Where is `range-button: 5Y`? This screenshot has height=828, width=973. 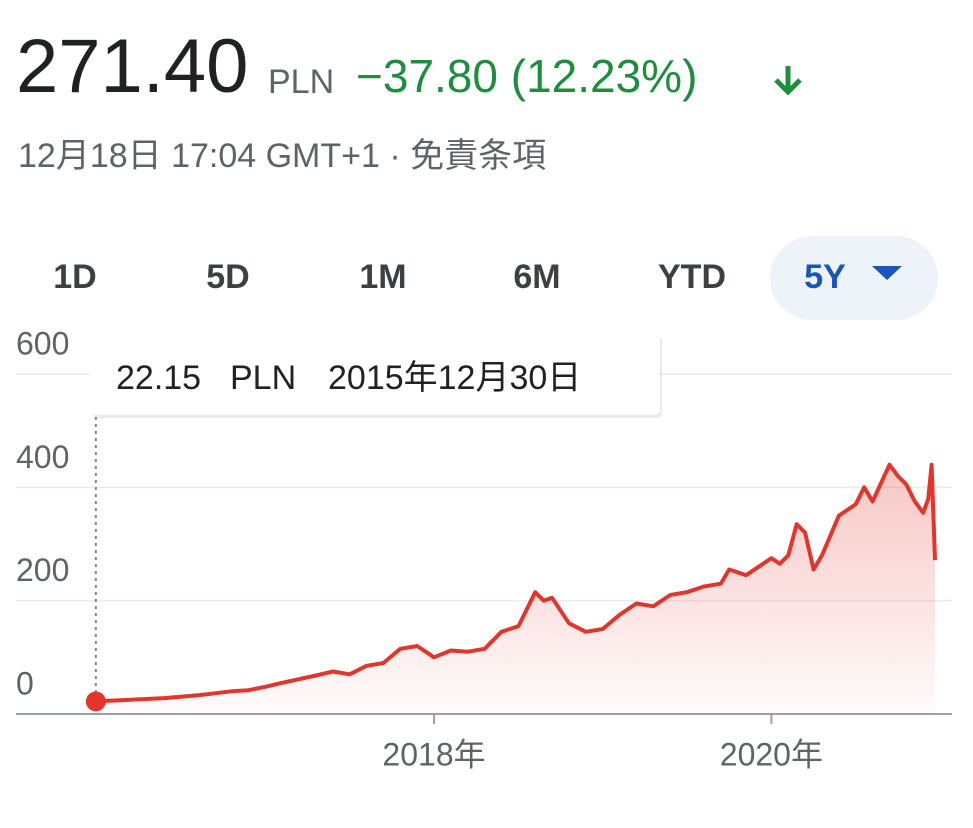
range-button: 5Y is located at coordinates (825, 277).